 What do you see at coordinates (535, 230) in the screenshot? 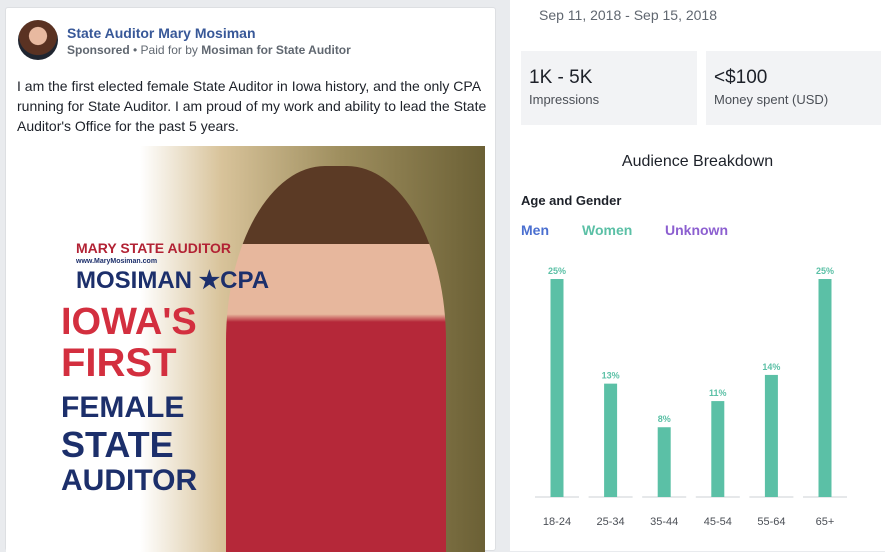
I see `legend-men: Men` at bounding box center [535, 230].